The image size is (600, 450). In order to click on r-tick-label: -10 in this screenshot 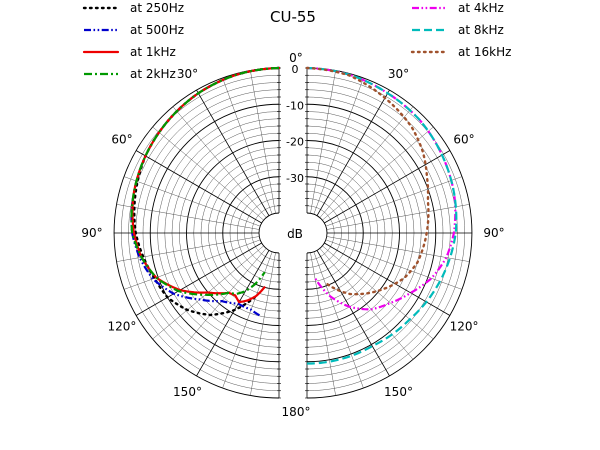, I will do `click(295, 105)`.